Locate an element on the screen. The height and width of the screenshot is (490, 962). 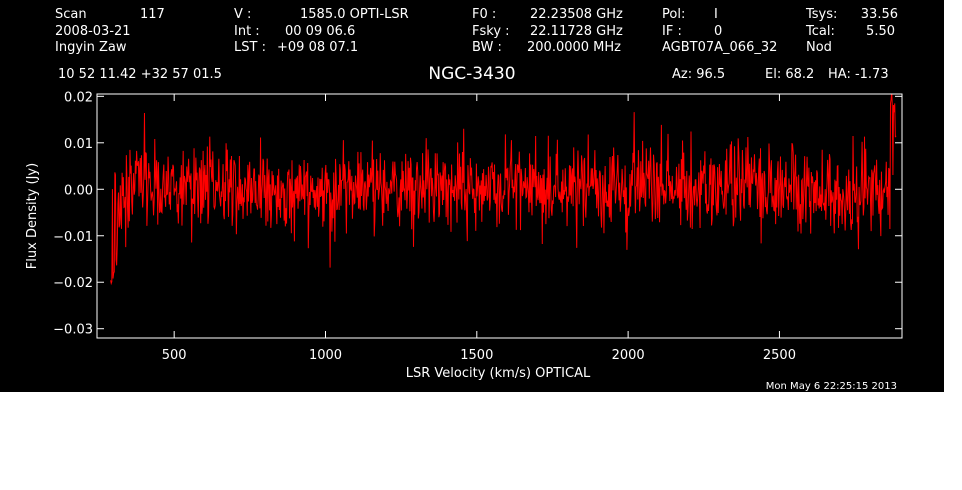
bandwidth-value: 200.0000 MHz is located at coordinates (574, 47).